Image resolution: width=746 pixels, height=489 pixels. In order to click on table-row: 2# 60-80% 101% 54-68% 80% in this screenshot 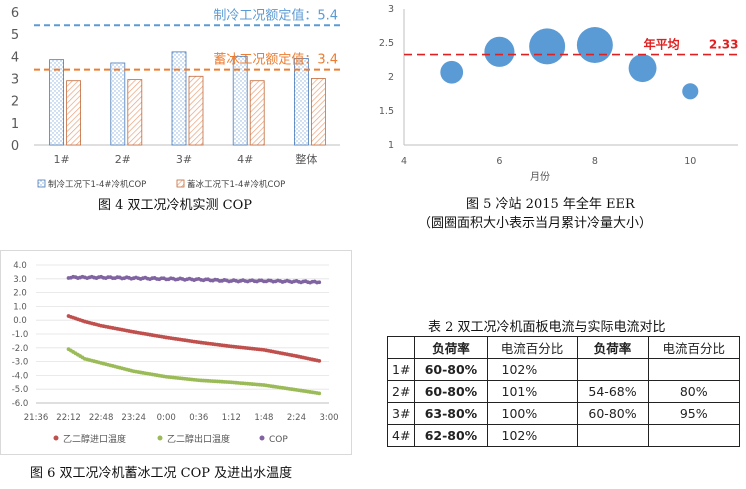, I will do `click(563, 391)`.